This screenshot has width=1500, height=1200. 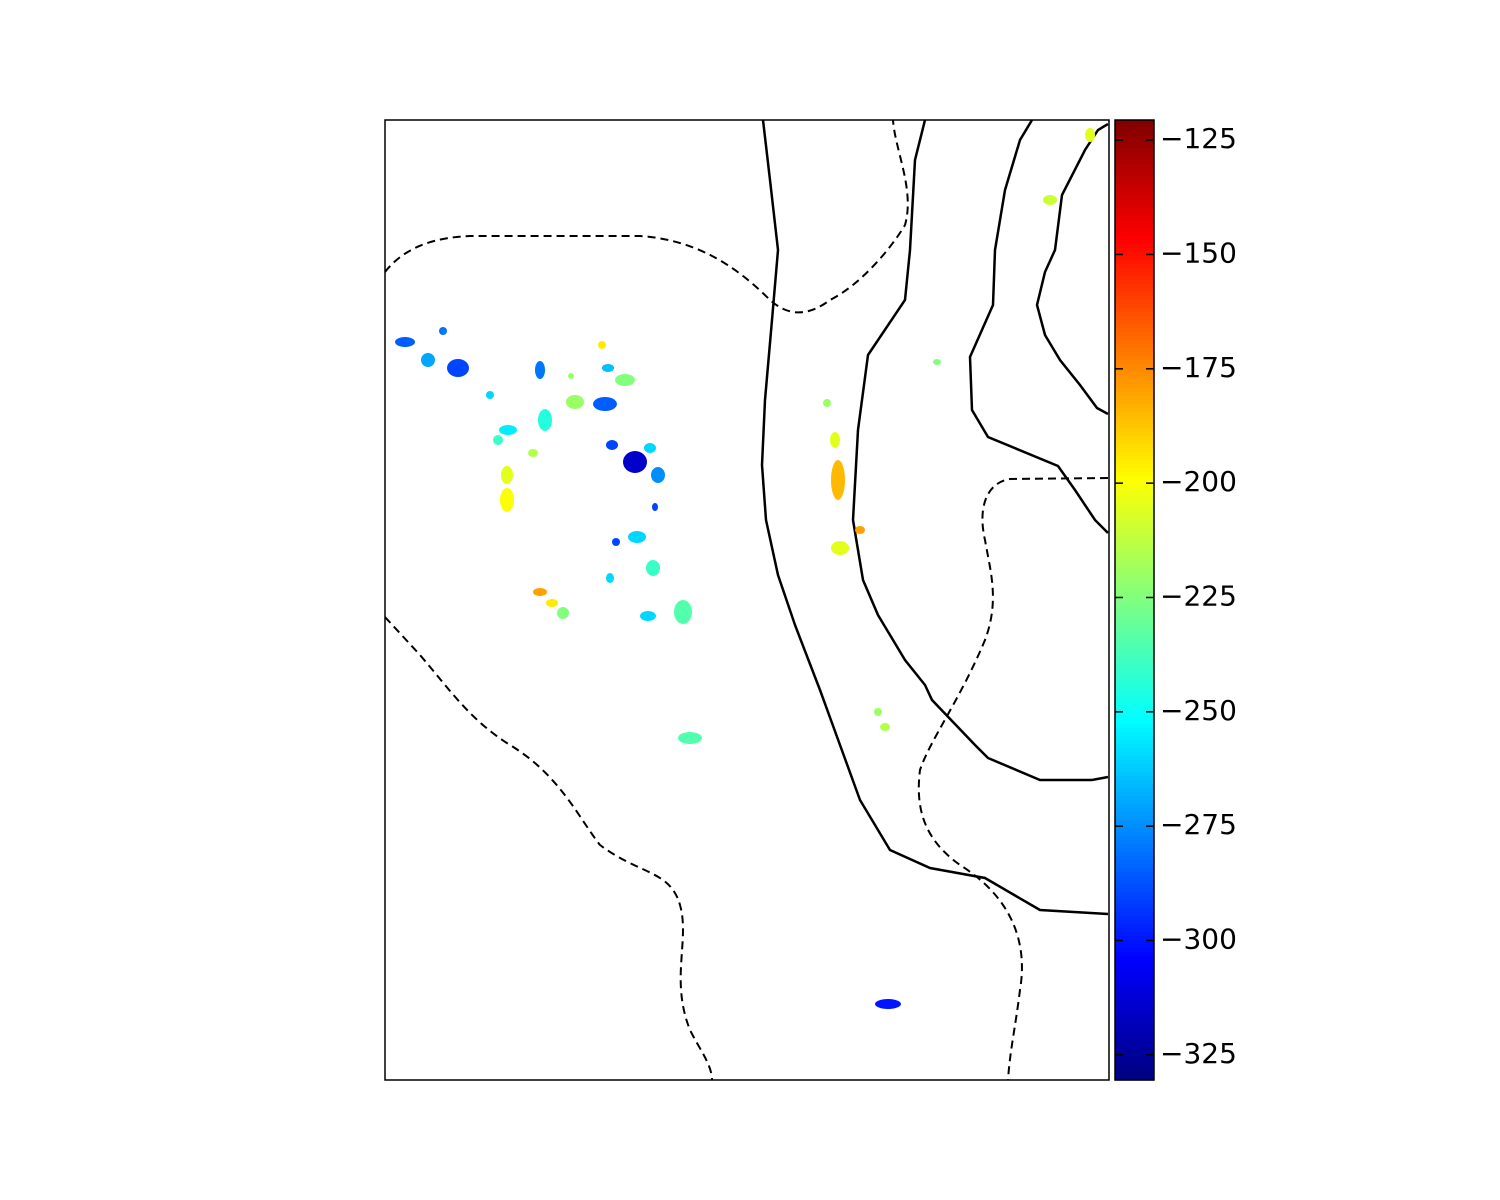 What do you see at coordinates (1198, 367) in the screenshot?
I see `colorbar-tick-label: −175` at bounding box center [1198, 367].